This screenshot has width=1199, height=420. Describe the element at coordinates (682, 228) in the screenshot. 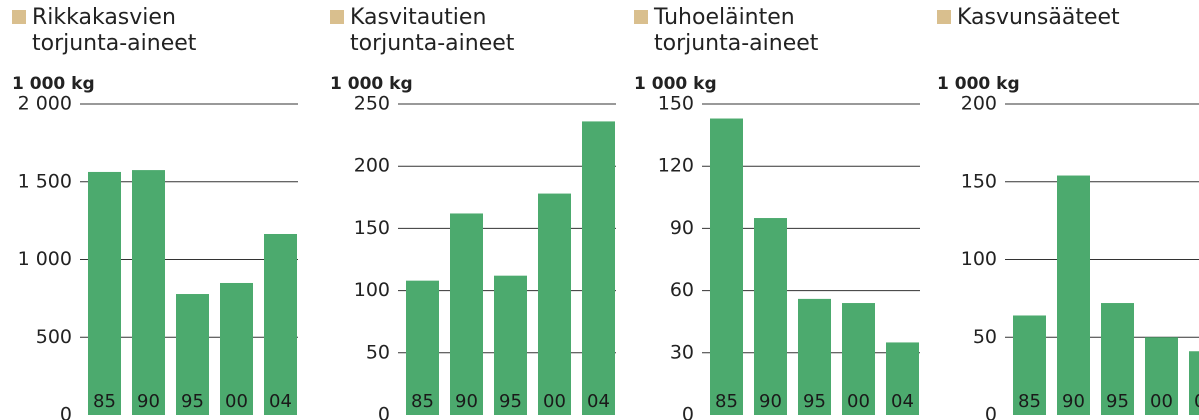

I see `y-tick-label: 90` at that location.